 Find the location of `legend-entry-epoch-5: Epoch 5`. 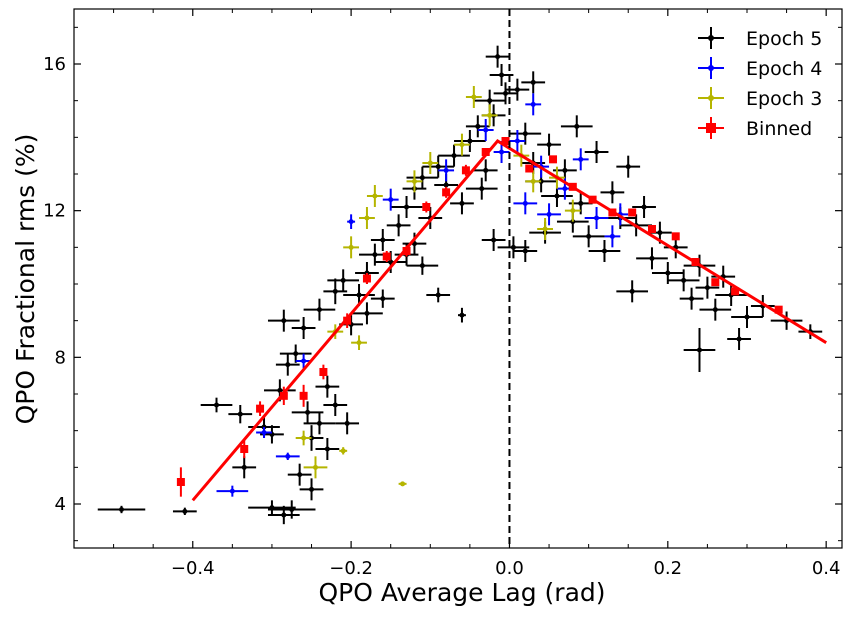

legend-entry-epoch-5: Epoch 5 is located at coordinates (760, 38).